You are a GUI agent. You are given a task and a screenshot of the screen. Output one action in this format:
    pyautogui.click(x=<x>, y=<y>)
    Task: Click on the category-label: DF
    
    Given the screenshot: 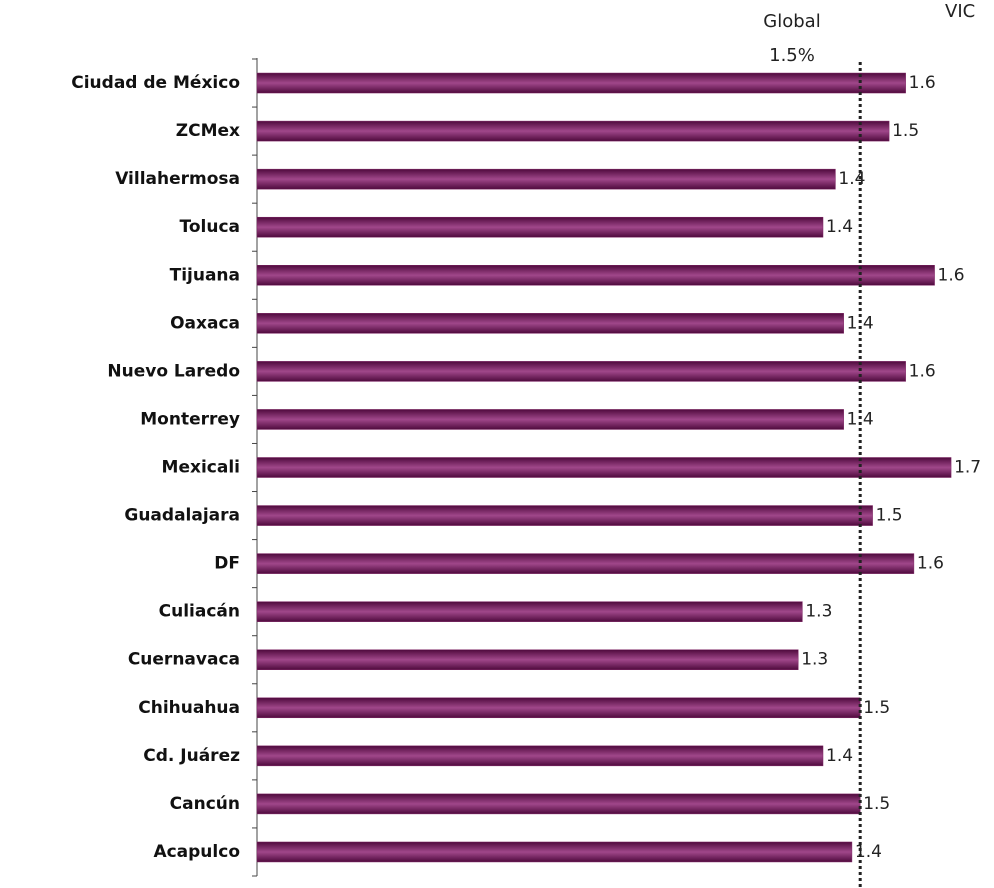 What is the action you would take?
    pyautogui.click(x=227, y=564)
    